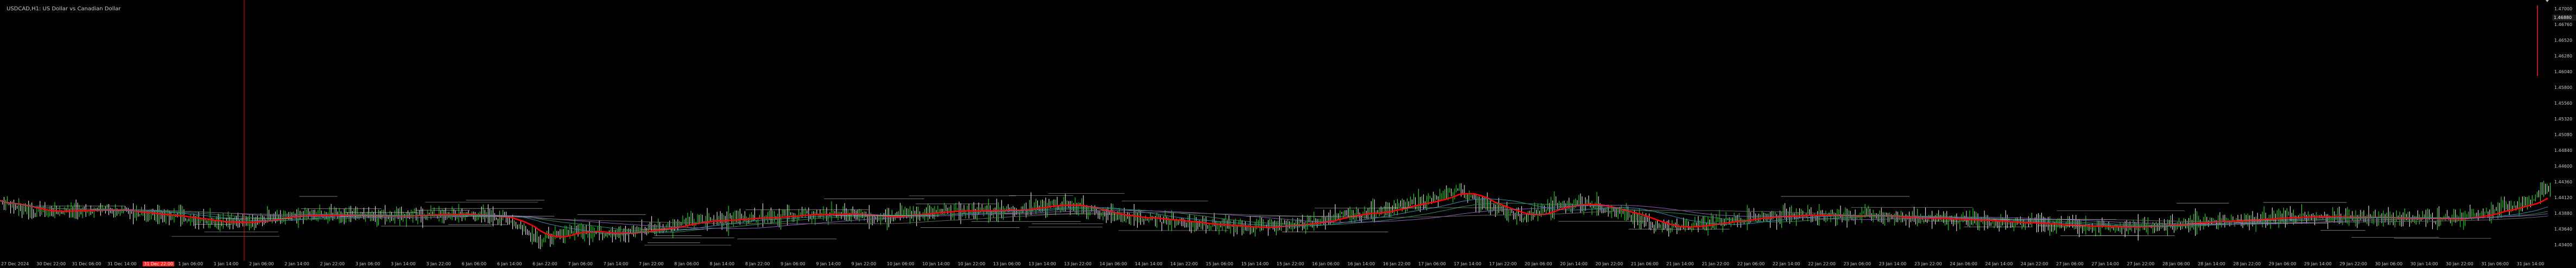  What do you see at coordinates (1078, 263) in the screenshot?
I see `time-label: 13 Jan 22:00` at bounding box center [1078, 263].